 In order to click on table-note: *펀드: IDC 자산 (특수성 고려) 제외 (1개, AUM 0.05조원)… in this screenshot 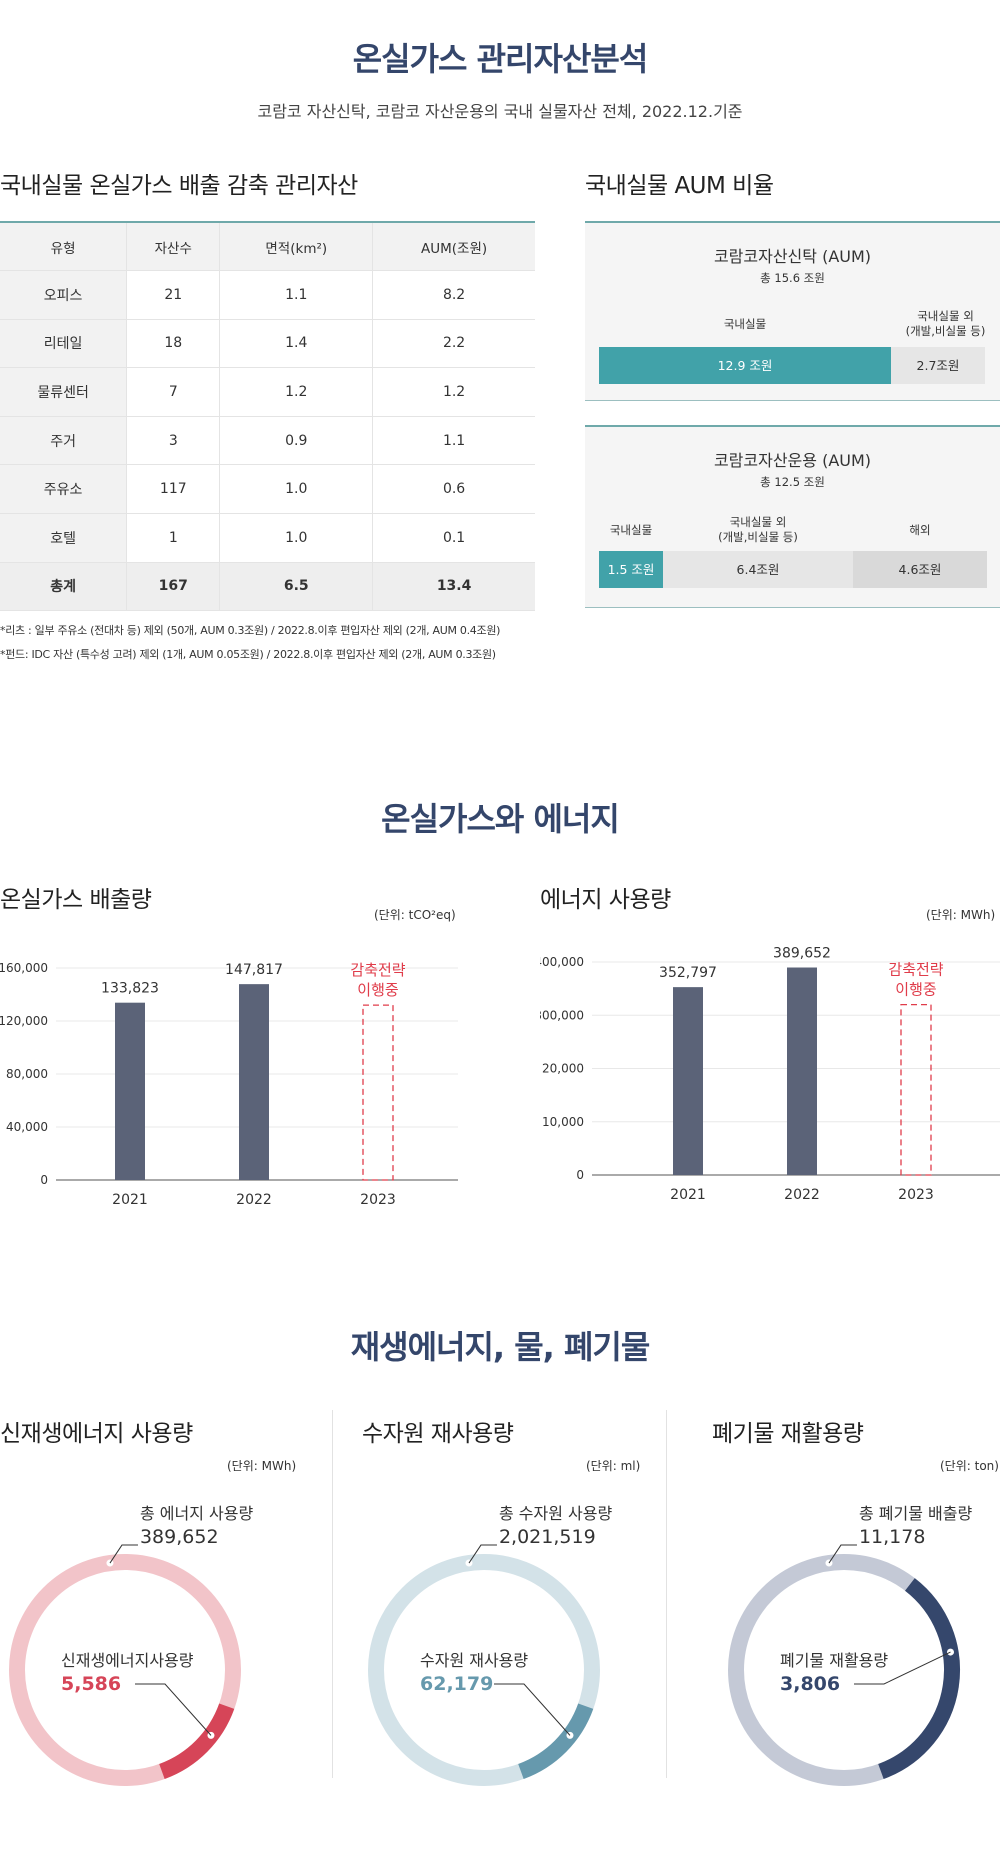, I will do `click(248, 654)`.